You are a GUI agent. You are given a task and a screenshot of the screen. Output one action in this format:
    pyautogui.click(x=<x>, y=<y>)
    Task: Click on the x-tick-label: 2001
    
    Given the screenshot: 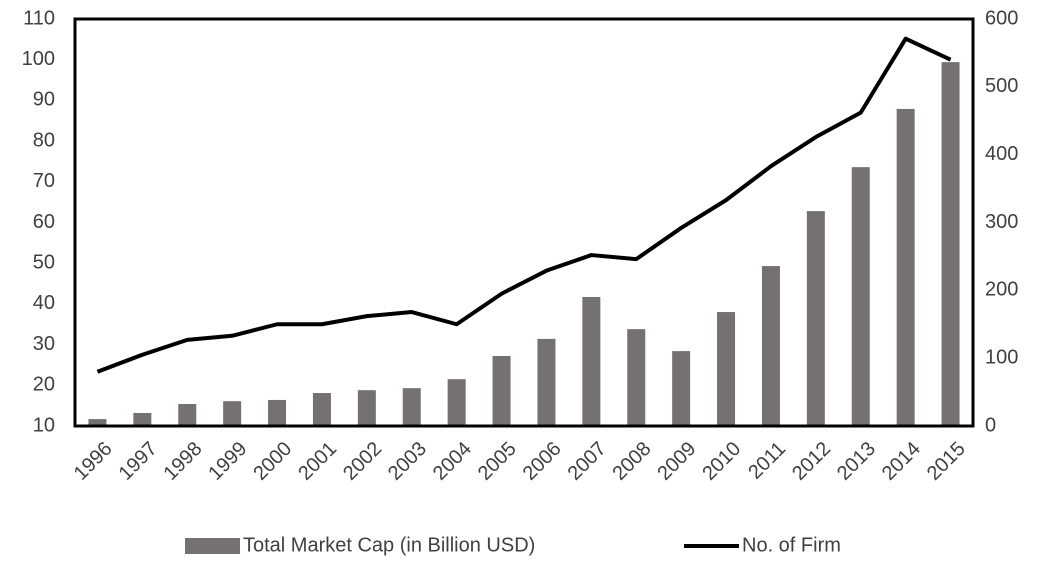 What is the action you would take?
    pyautogui.click(x=317, y=461)
    